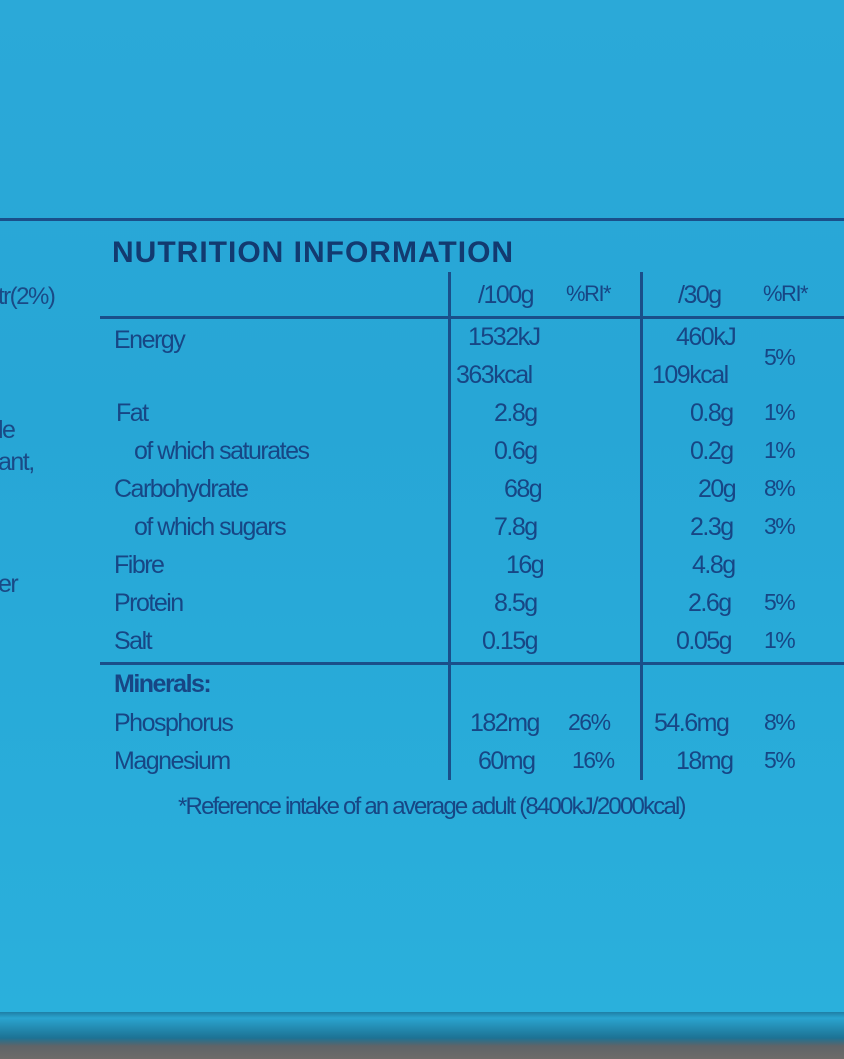  I want to click on carbohydrate-ri-30: 8%, so click(780, 488).